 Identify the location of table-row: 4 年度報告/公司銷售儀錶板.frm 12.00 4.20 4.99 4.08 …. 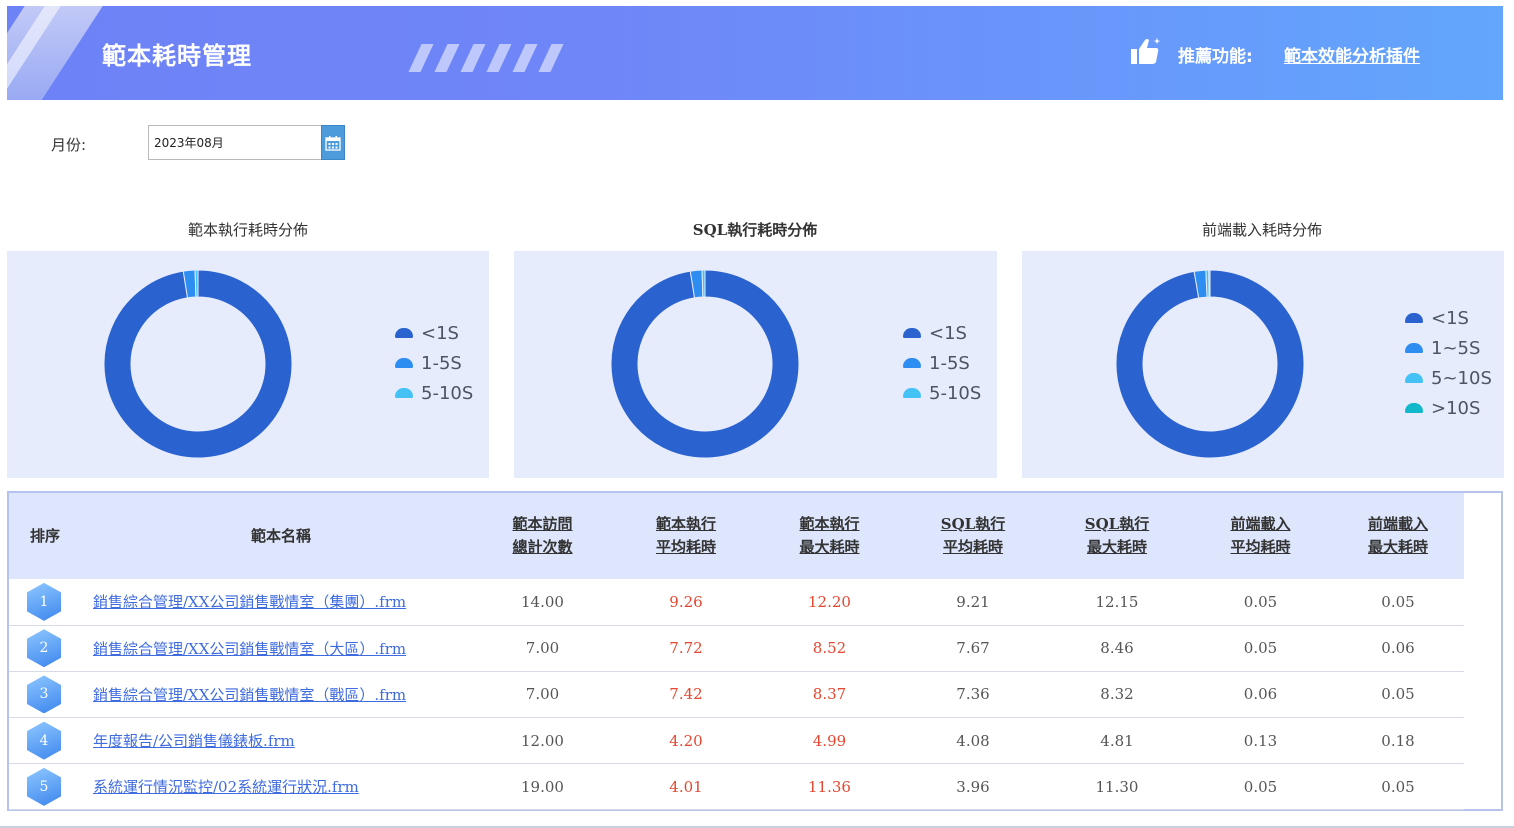
(736, 741).